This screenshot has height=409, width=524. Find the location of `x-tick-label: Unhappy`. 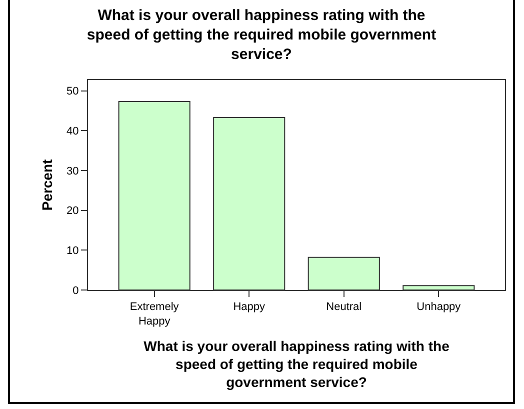

x-tick-label: Unhappy is located at coordinates (439, 307).